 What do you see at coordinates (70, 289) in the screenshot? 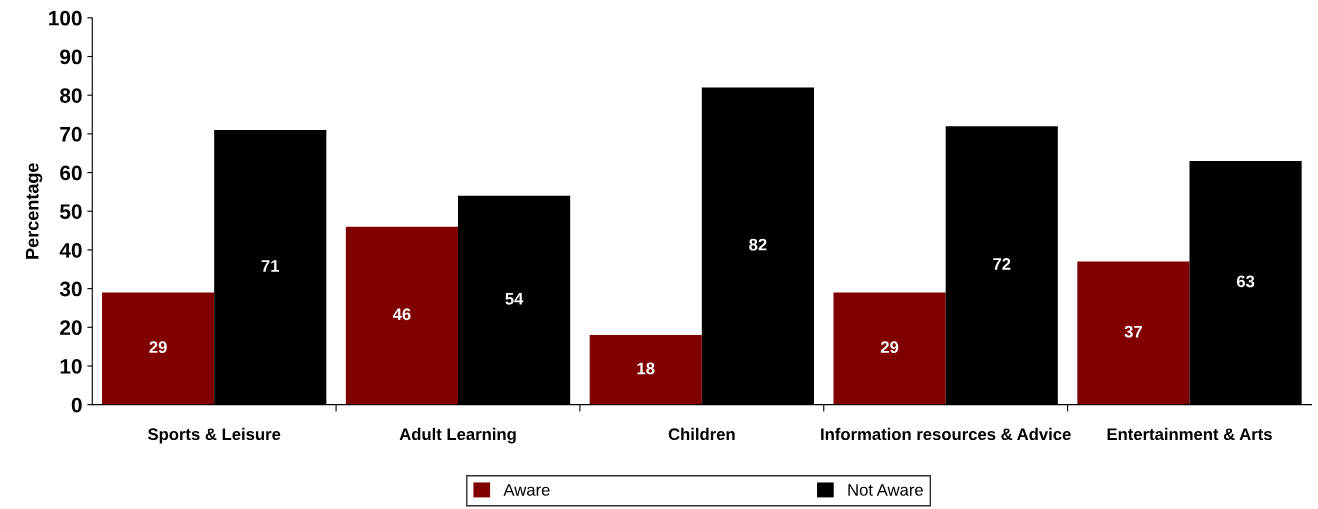
I see `y-tick-label: 30` at bounding box center [70, 289].